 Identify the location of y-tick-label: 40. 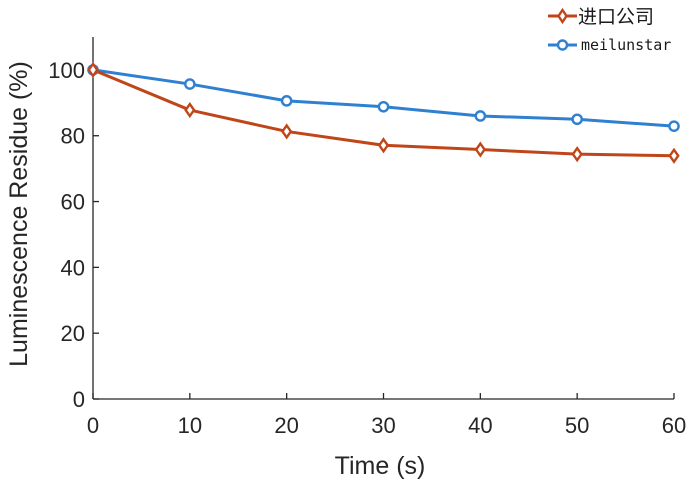
(73, 267).